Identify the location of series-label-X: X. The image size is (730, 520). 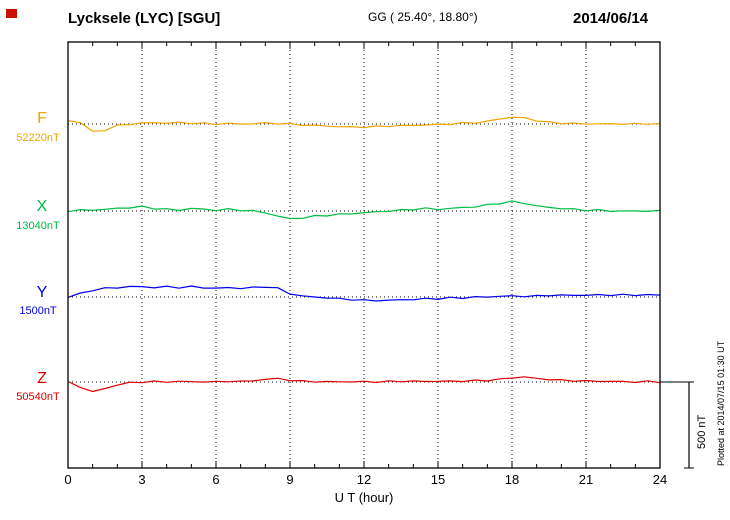
(42, 206).